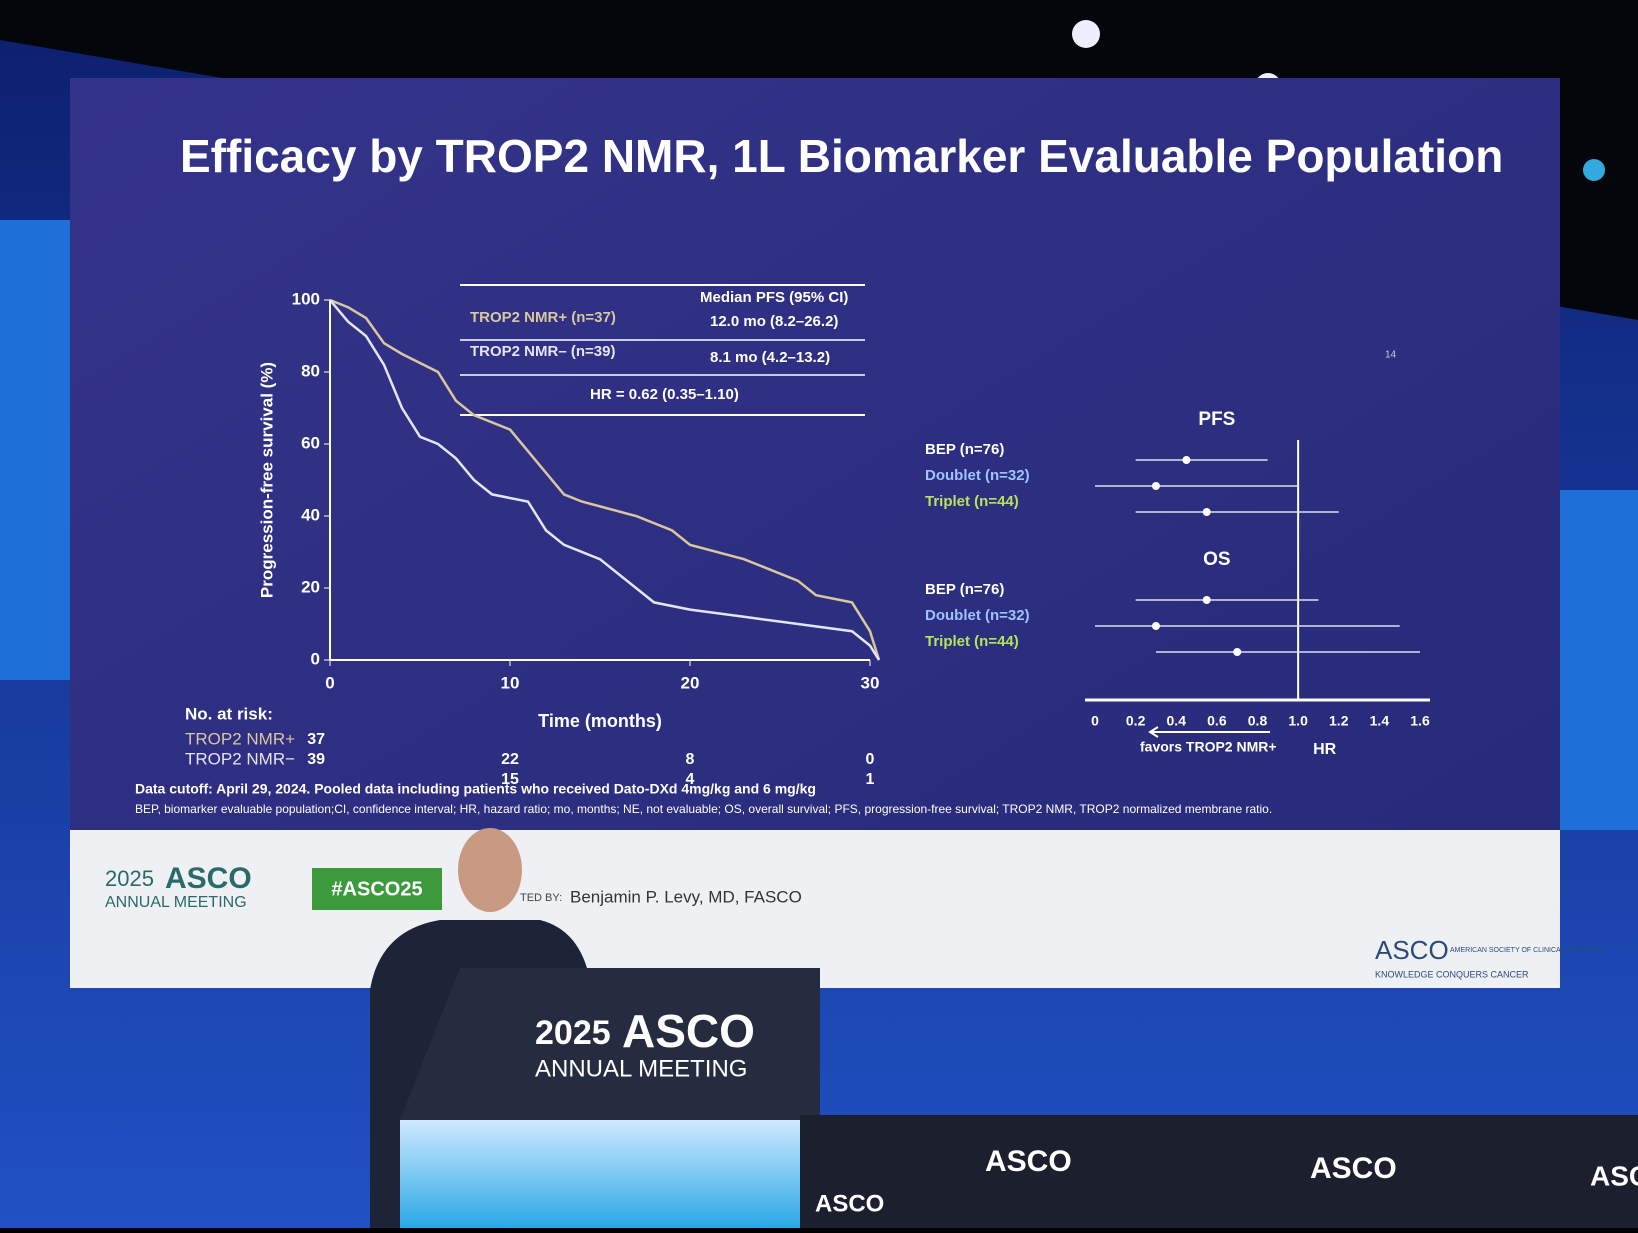  What do you see at coordinates (240, 738) in the screenshot?
I see `at-risk-label: TROP2 NMR+` at bounding box center [240, 738].